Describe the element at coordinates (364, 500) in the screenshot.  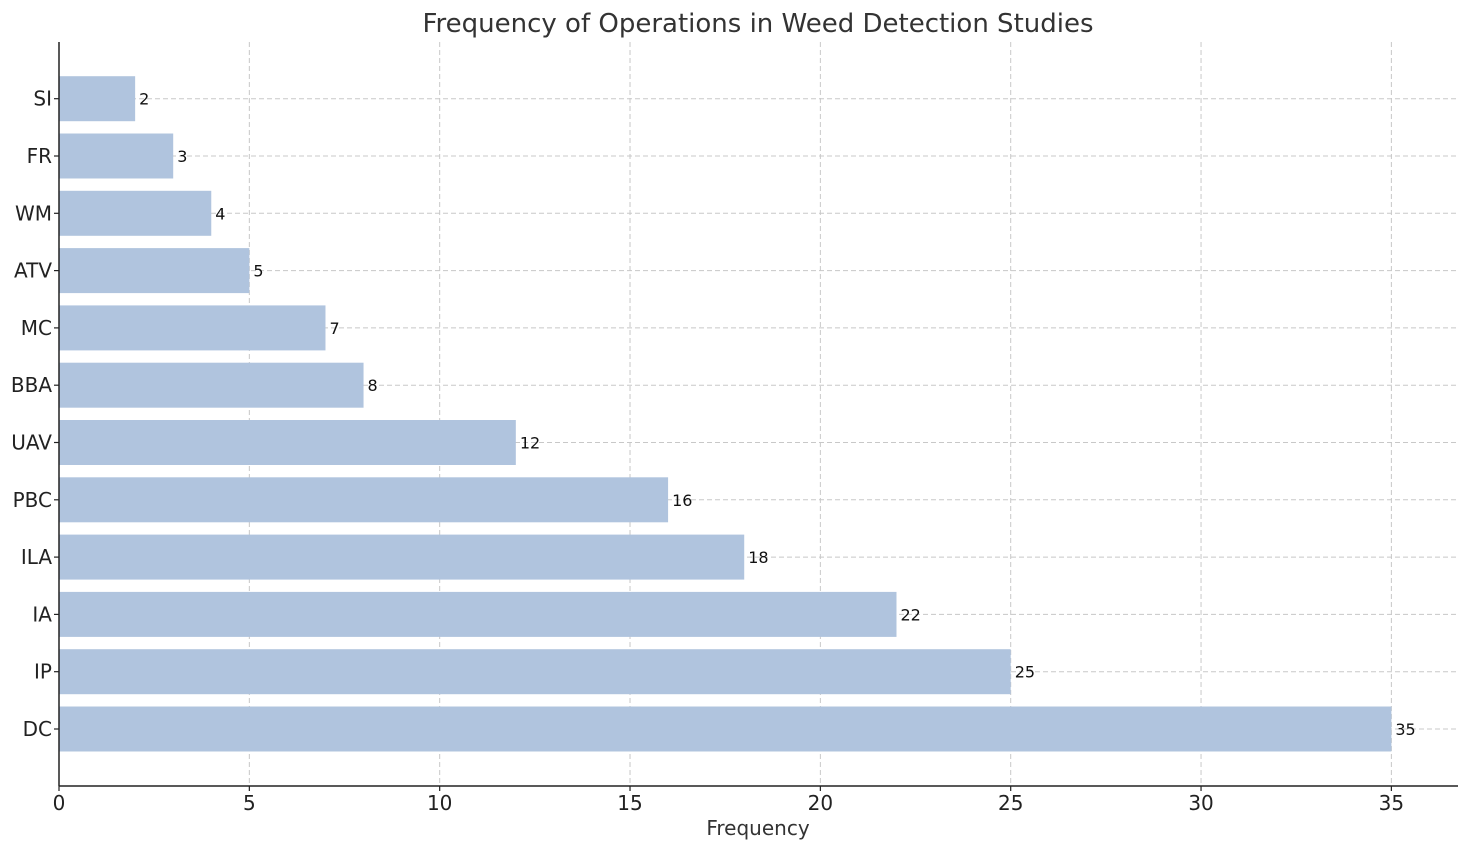
I see `bar-pbc` at that location.